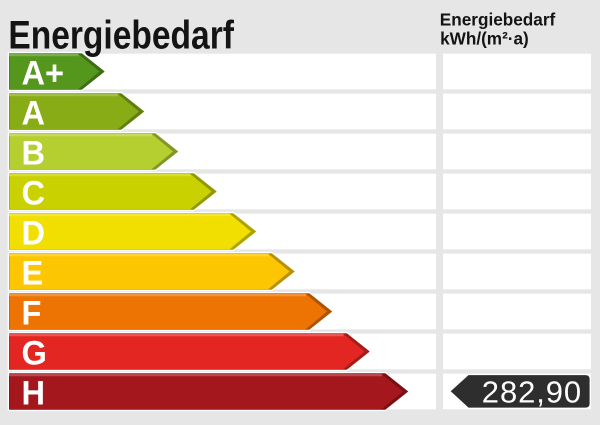 The image size is (600, 425). Describe the element at coordinates (34, 394) in the screenshot. I see `svg-text: H` at that location.